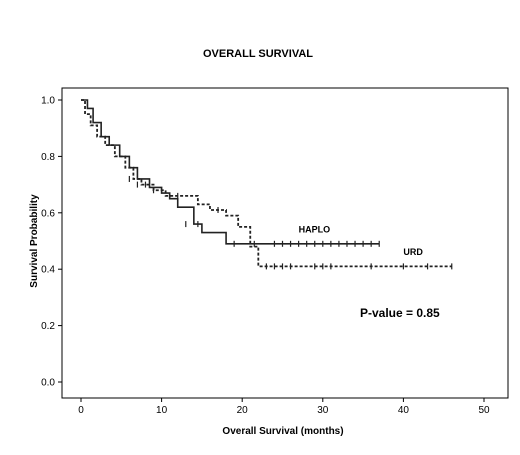  What do you see at coordinates (81, 410) in the screenshot?
I see `x-tick-label: 0` at bounding box center [81, 410].